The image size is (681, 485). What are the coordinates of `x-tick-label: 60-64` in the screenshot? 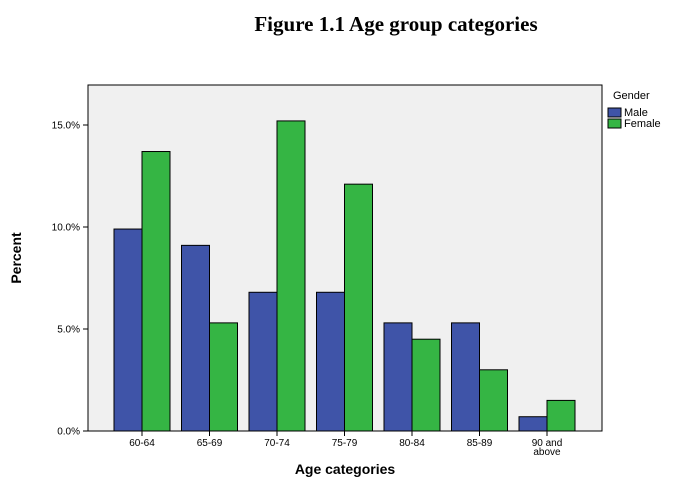 It's located at (142, 443).